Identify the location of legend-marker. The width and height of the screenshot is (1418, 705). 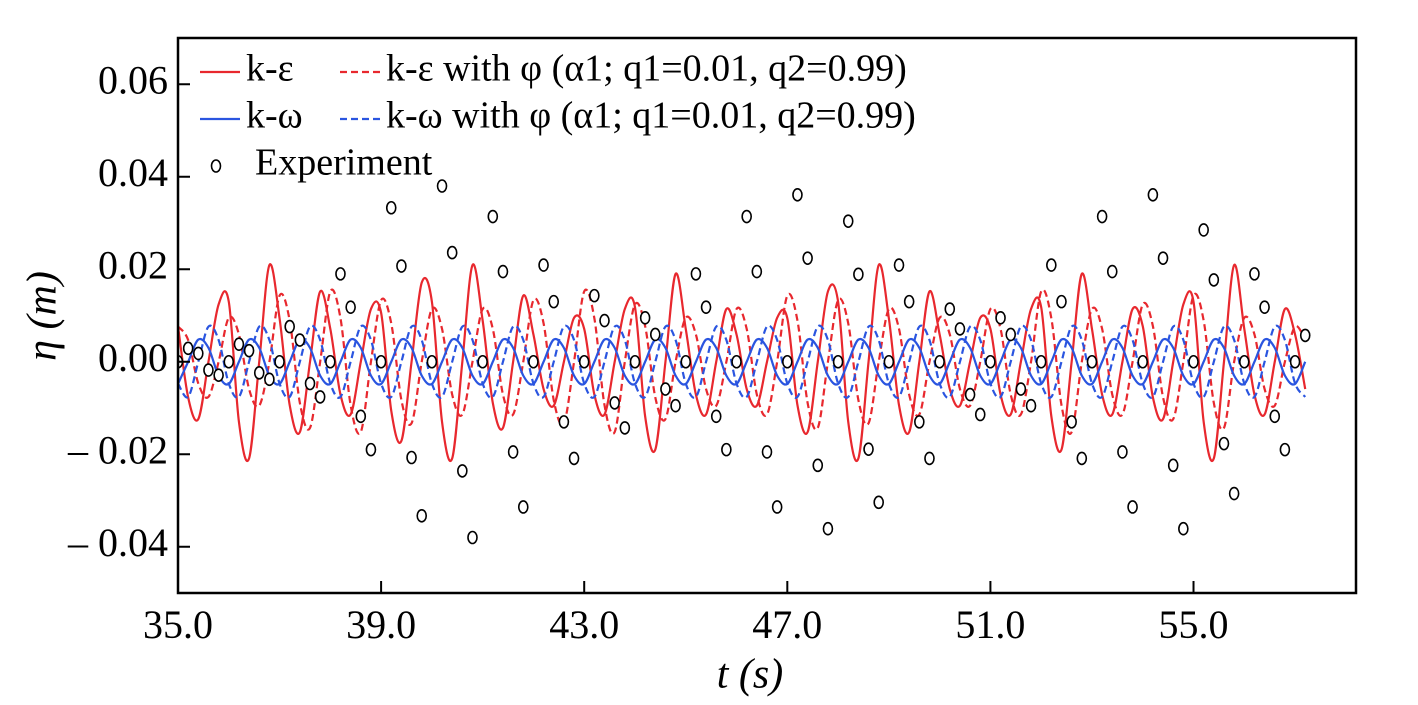
(216, 166).